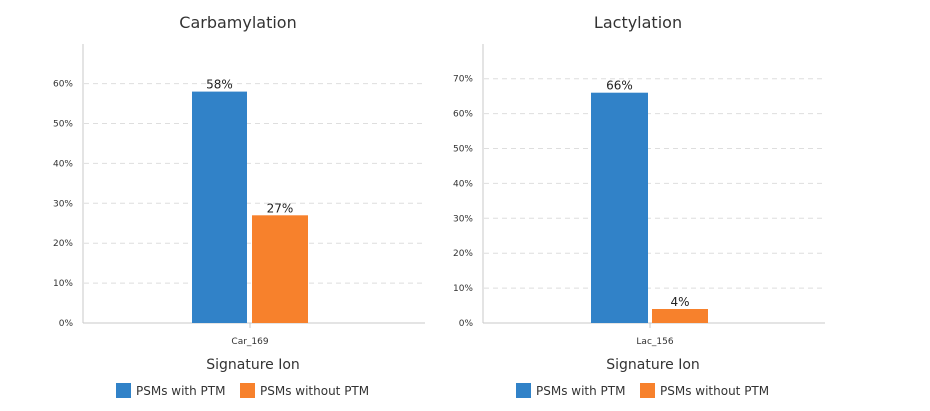 Image resolution: width=930 pixels, height=411 pixels. What do you see at coordinates (280, 208) in the screenshot?
I see `data-label: 27%` at bounding box center [280, 208].